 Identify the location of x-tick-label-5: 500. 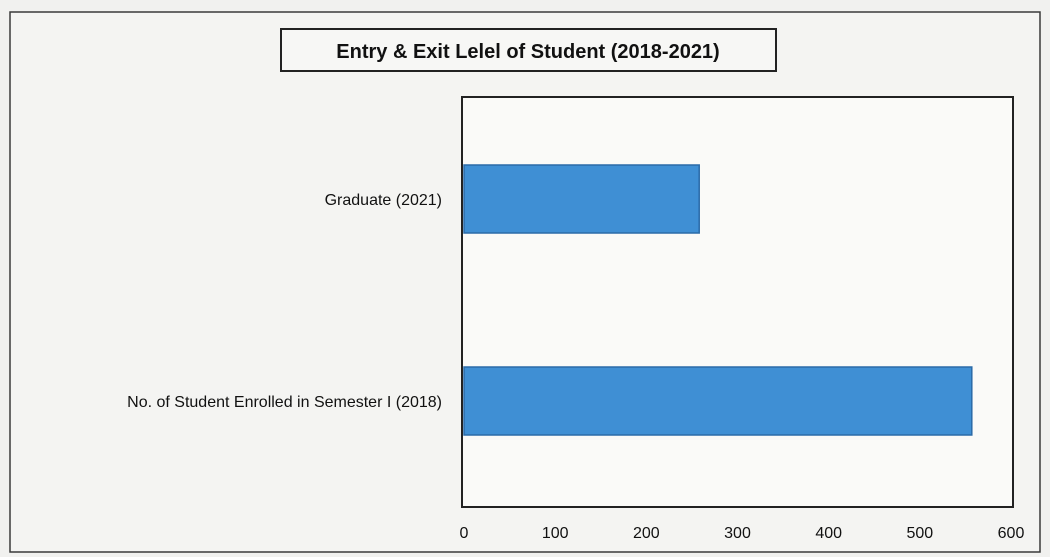
(919, 533).